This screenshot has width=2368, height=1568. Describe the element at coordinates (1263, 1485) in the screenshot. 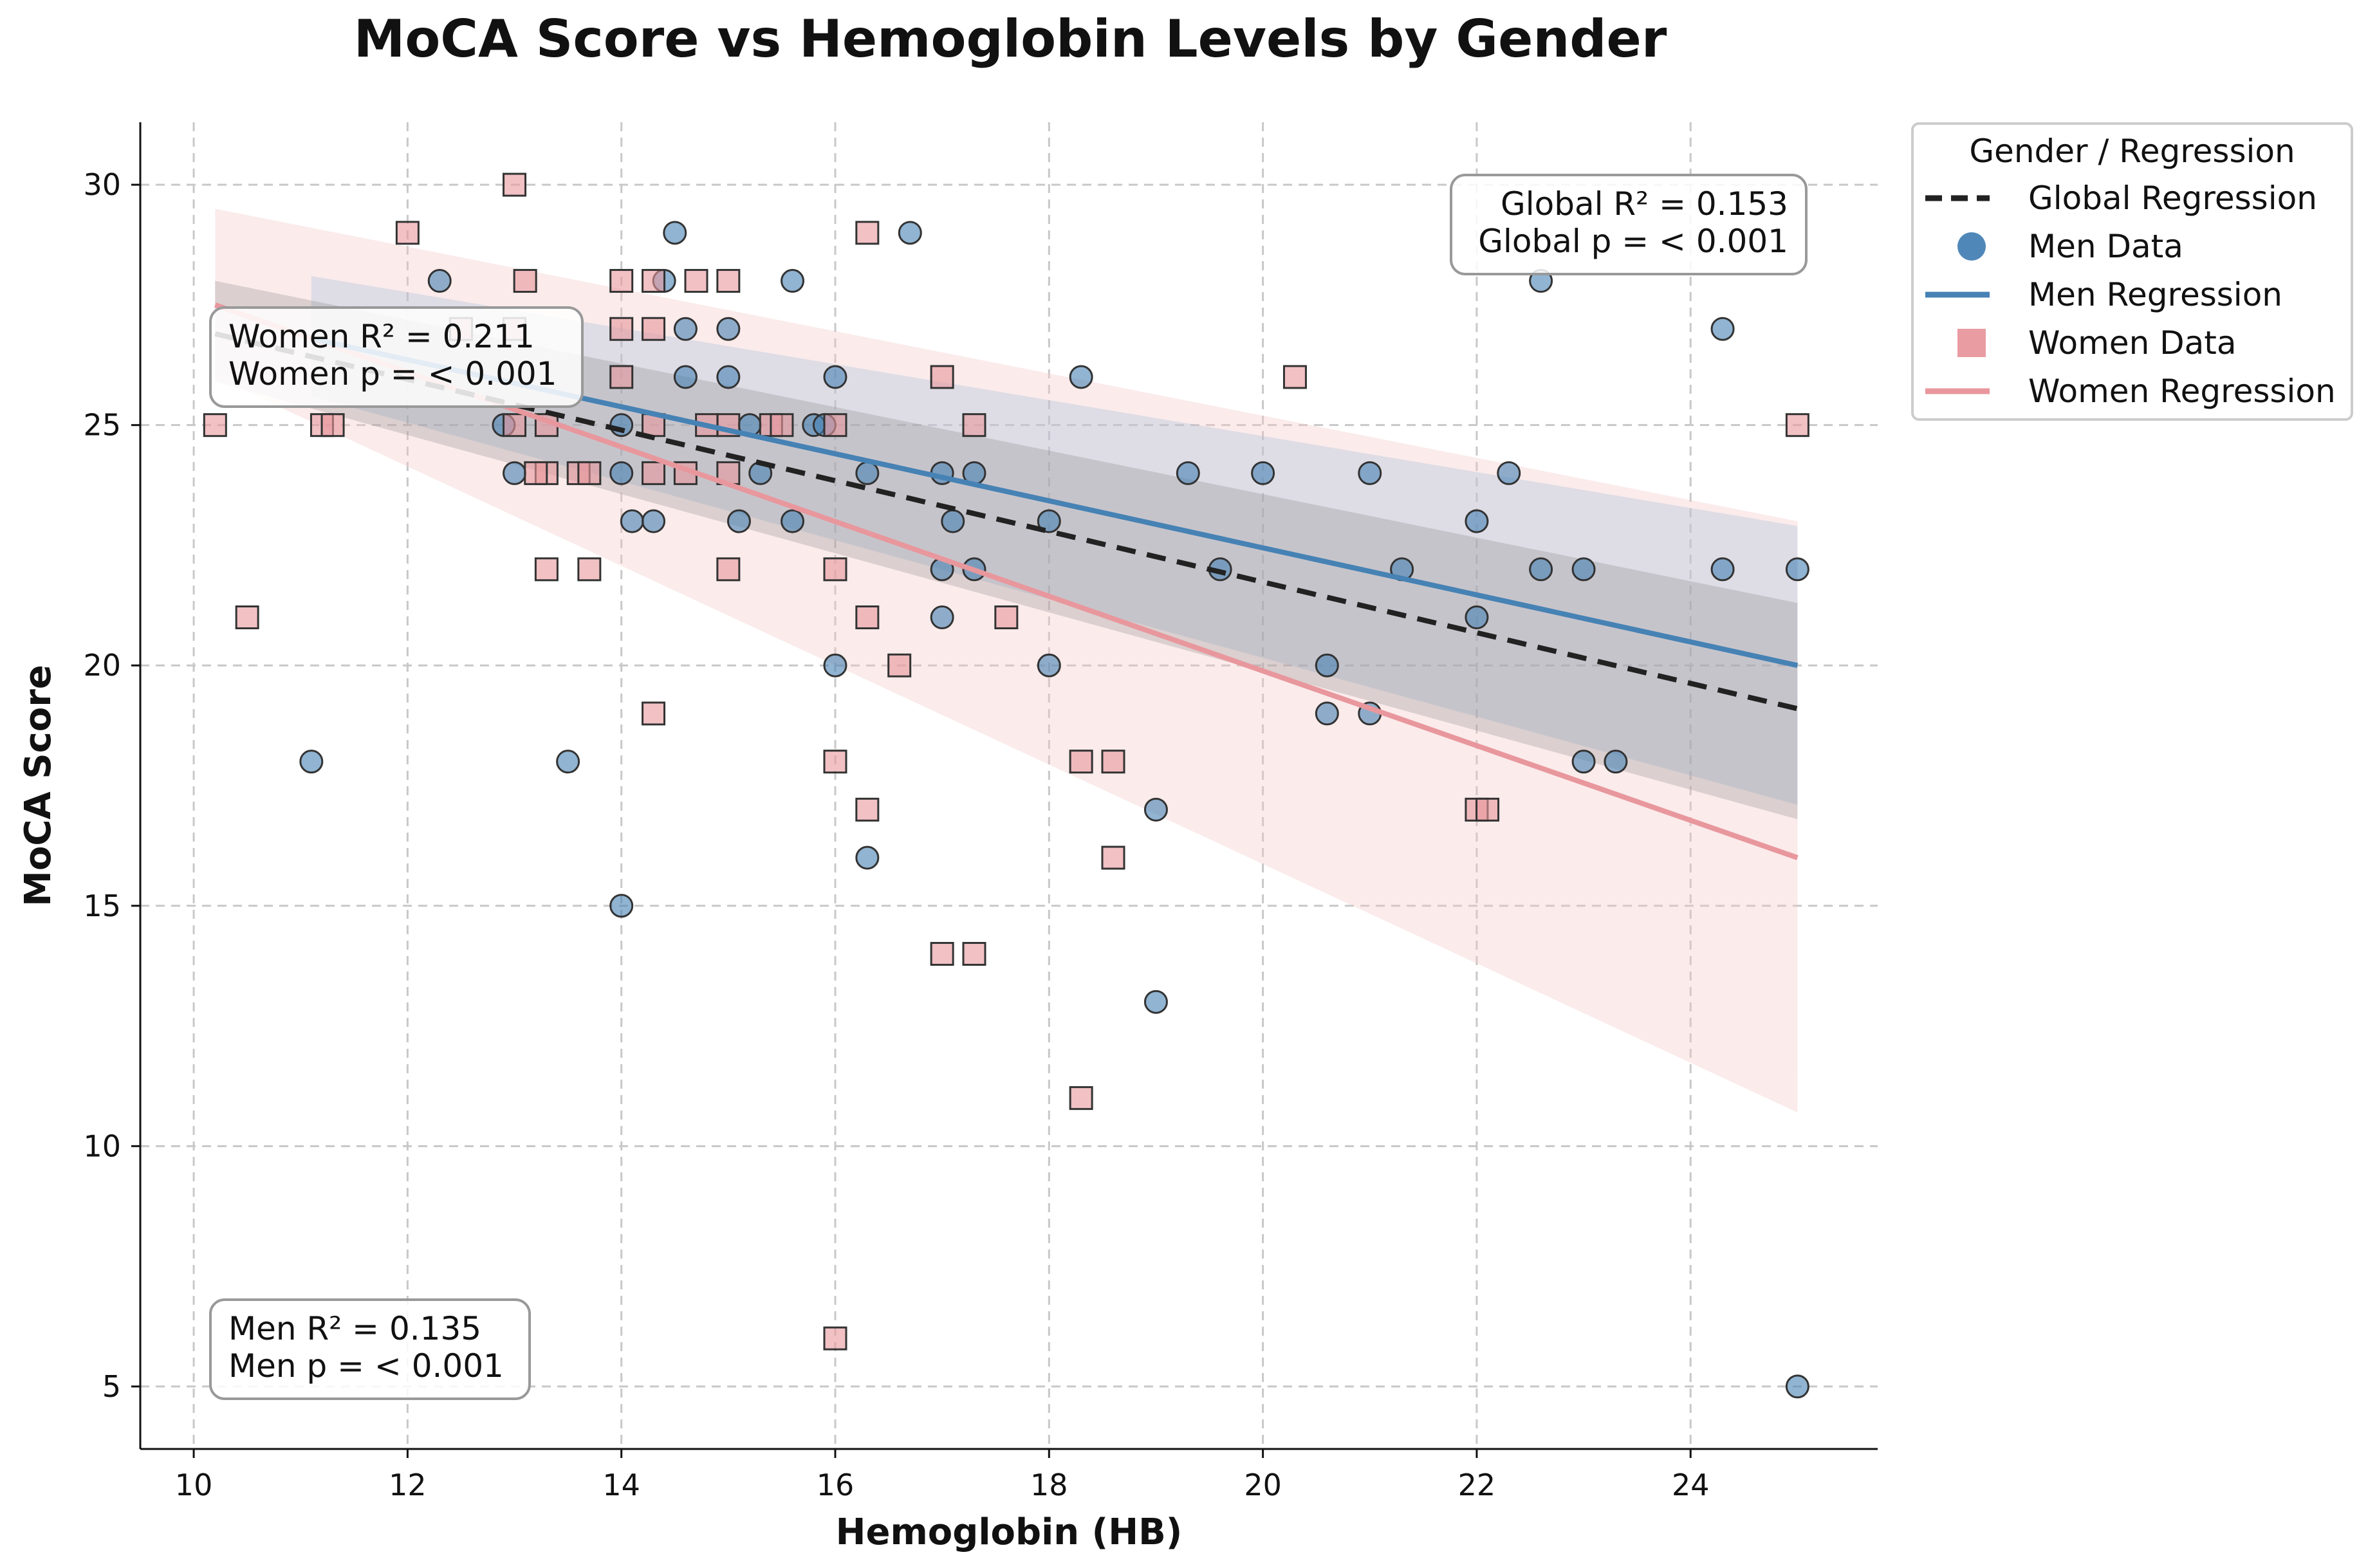

I see `x-tick-label: 20` at that location.